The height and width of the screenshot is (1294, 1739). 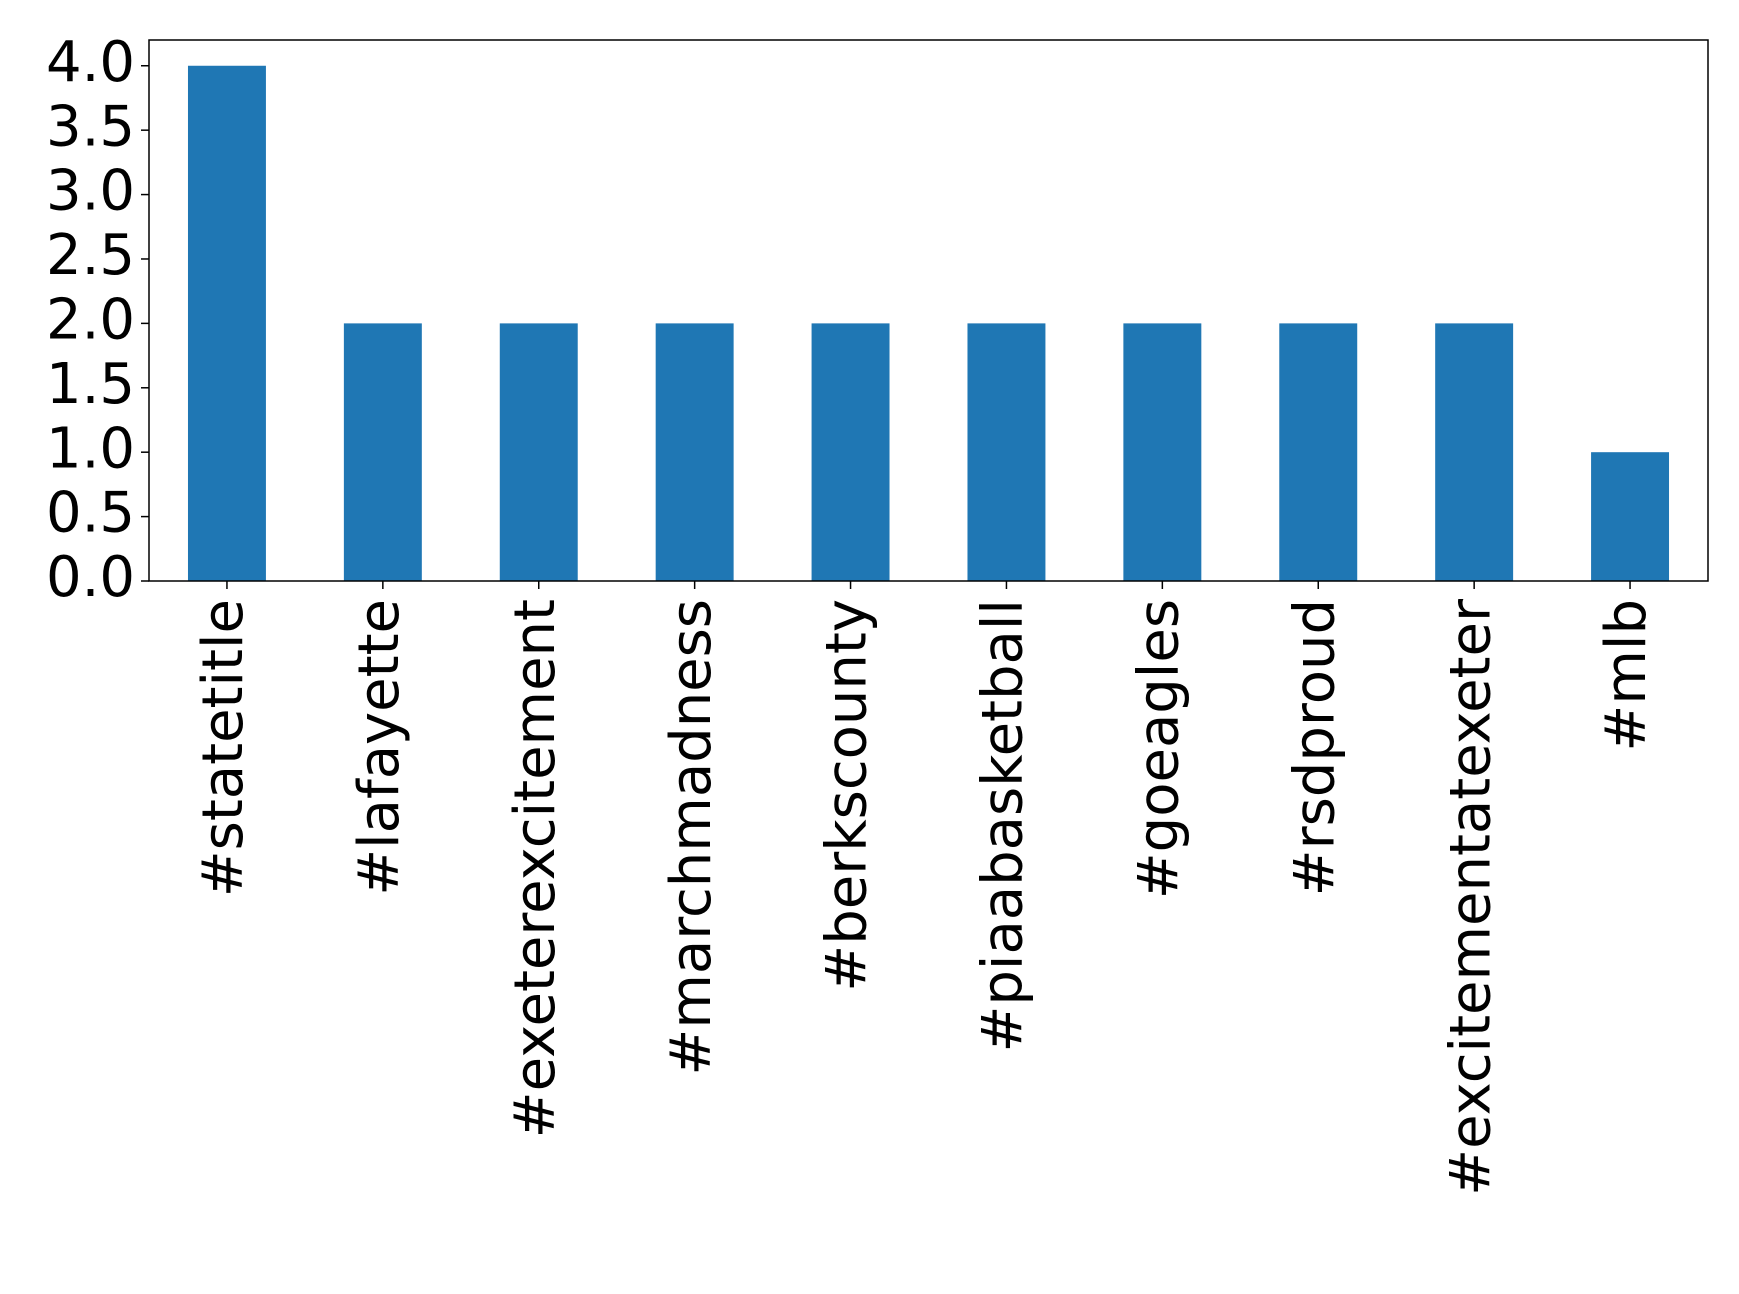 I want to click on y-tick-label: 3.0, so click(x=90, y=191).